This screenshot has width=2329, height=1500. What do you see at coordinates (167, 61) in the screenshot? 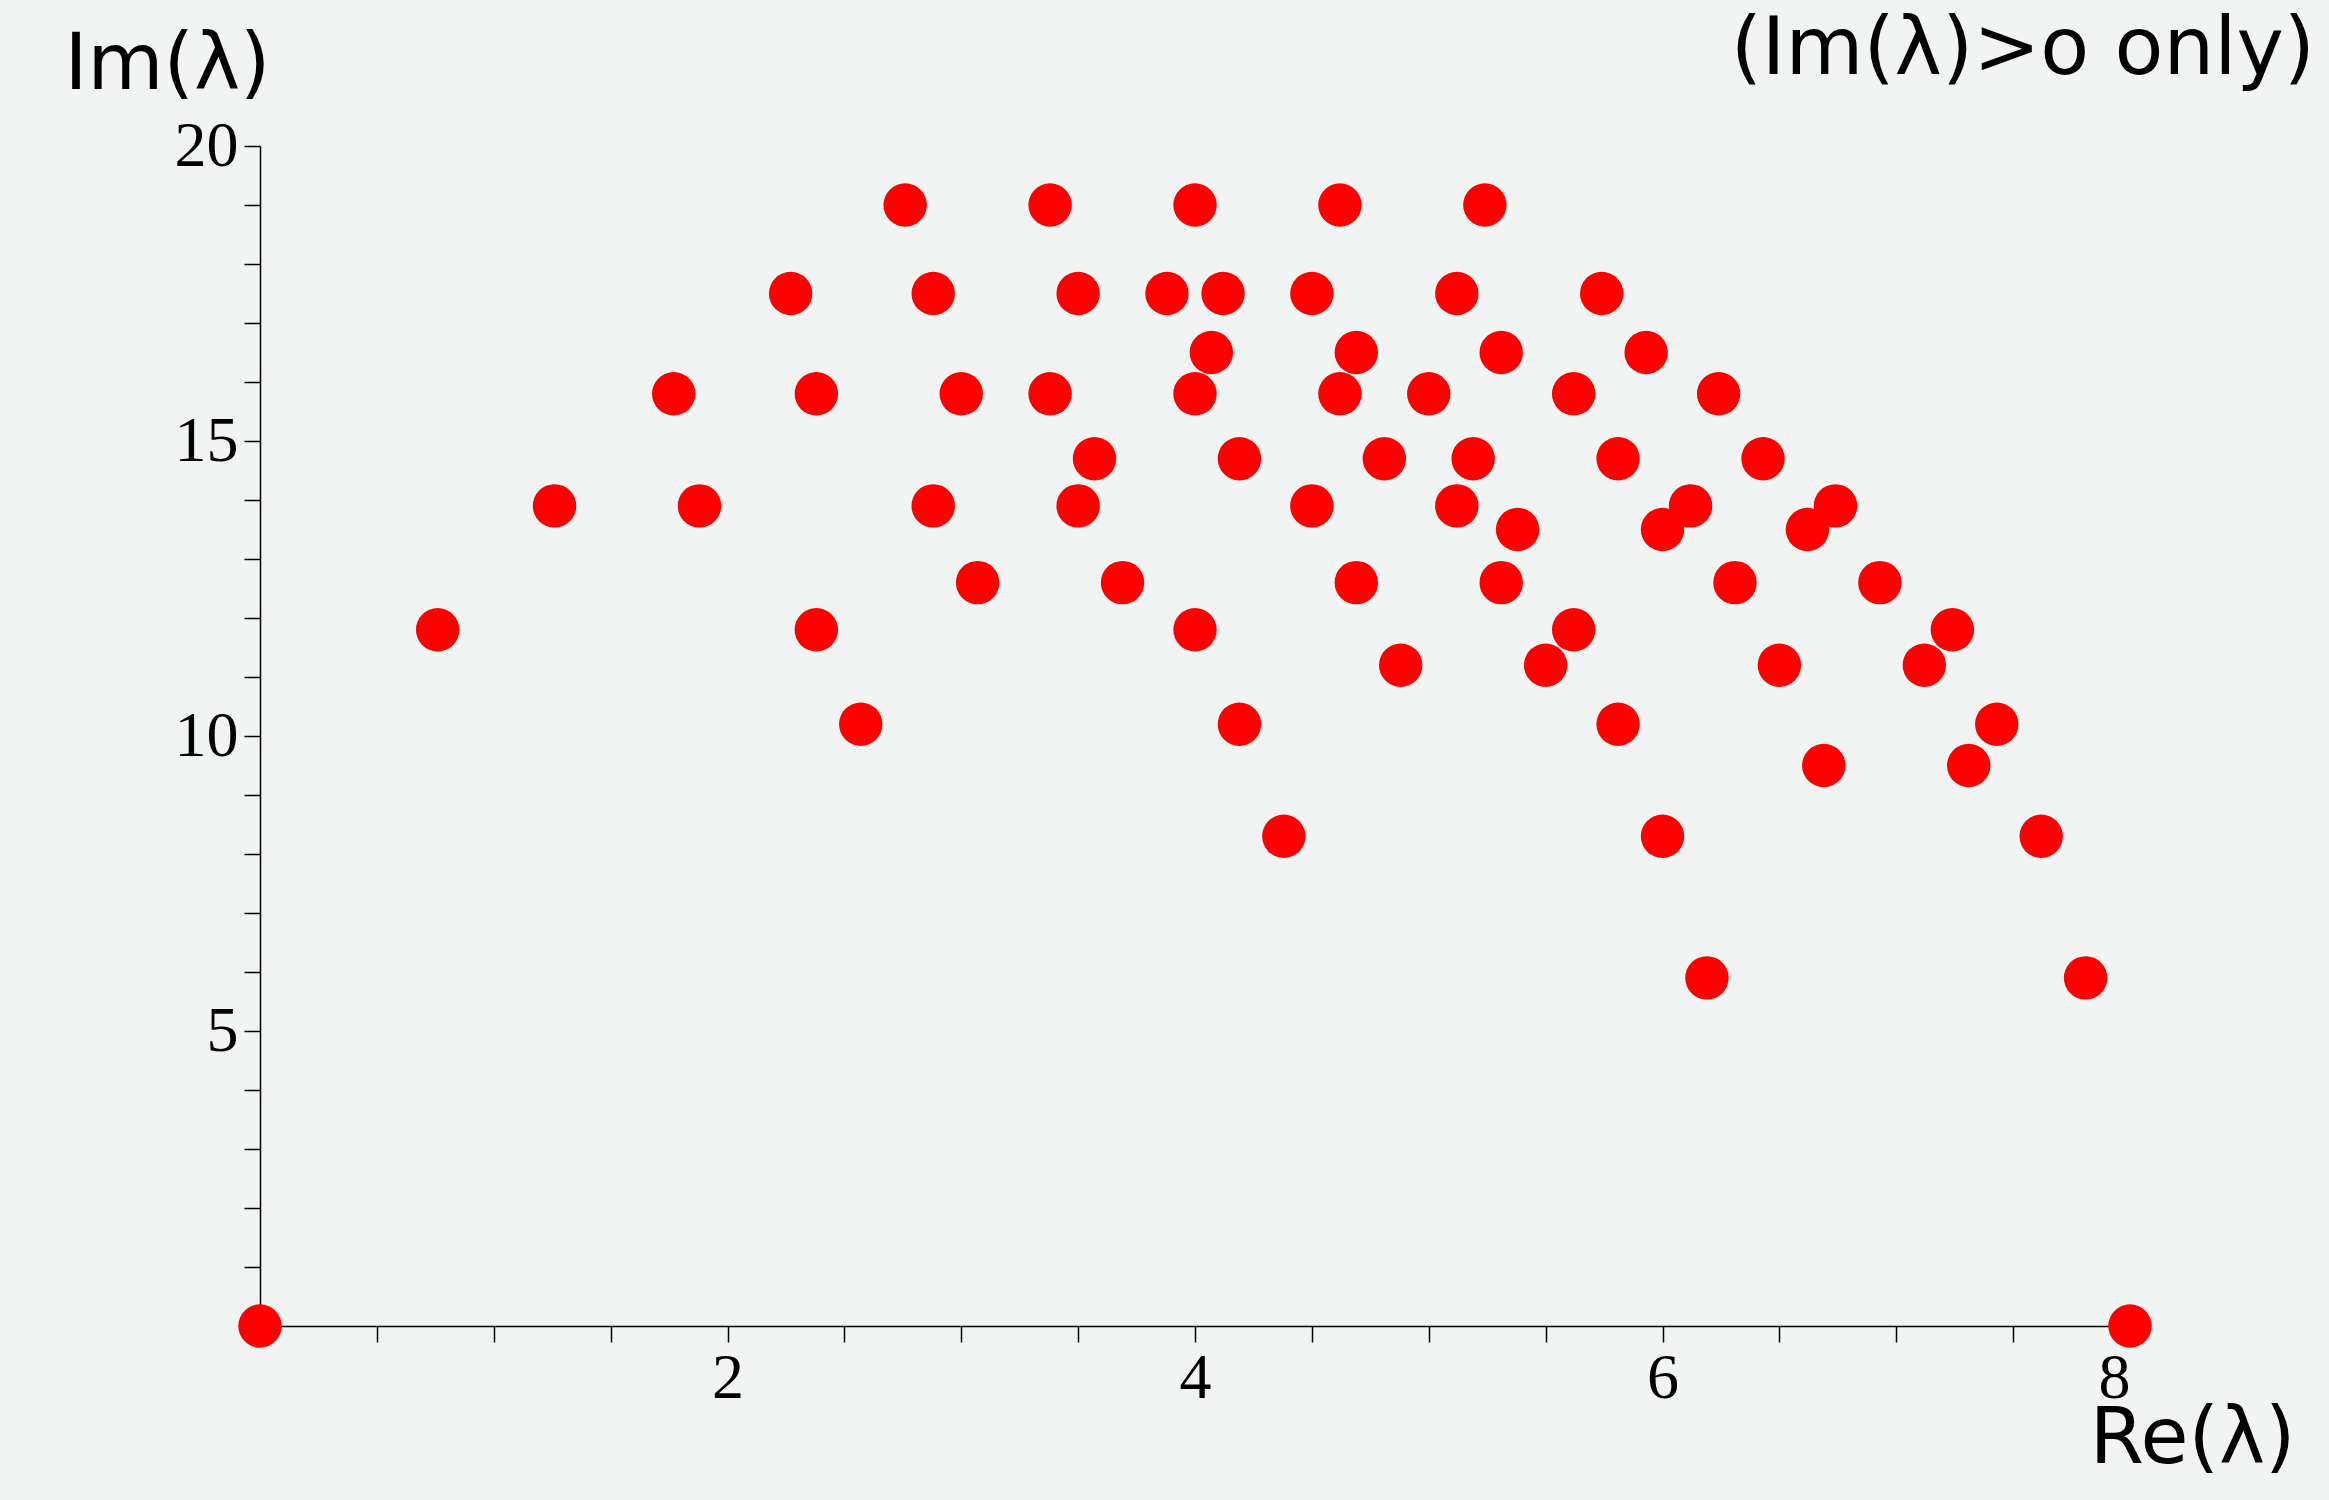
I see `y-axis-title: Im(λ)` at bounding box center [167, 61].